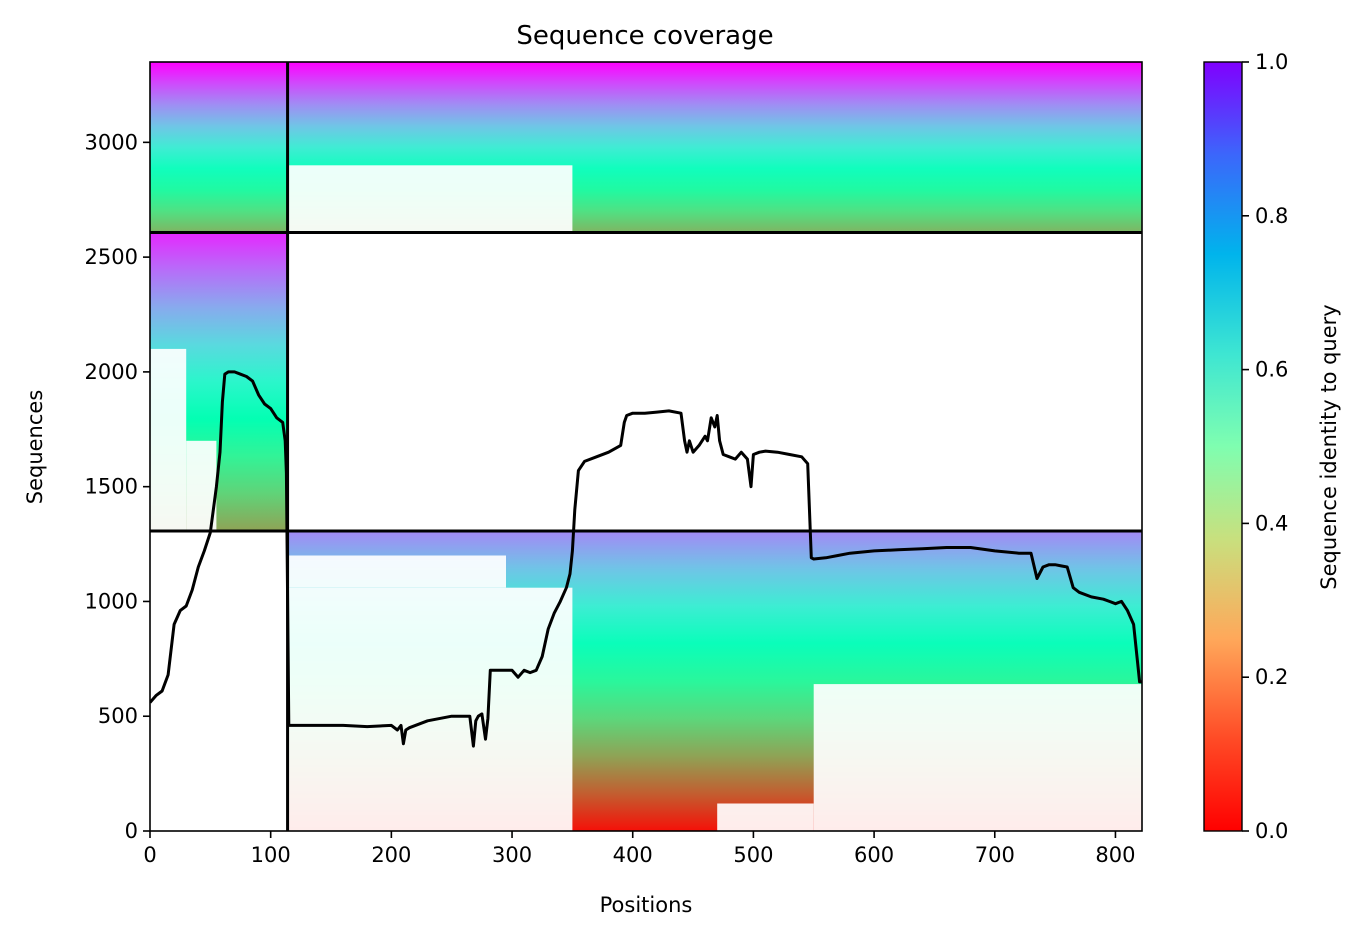  What do you see at coordinates (1271, 523) in the screenshot?
I see `colorbar-tick-label: 0.4` at bounding box center [1271, 523].